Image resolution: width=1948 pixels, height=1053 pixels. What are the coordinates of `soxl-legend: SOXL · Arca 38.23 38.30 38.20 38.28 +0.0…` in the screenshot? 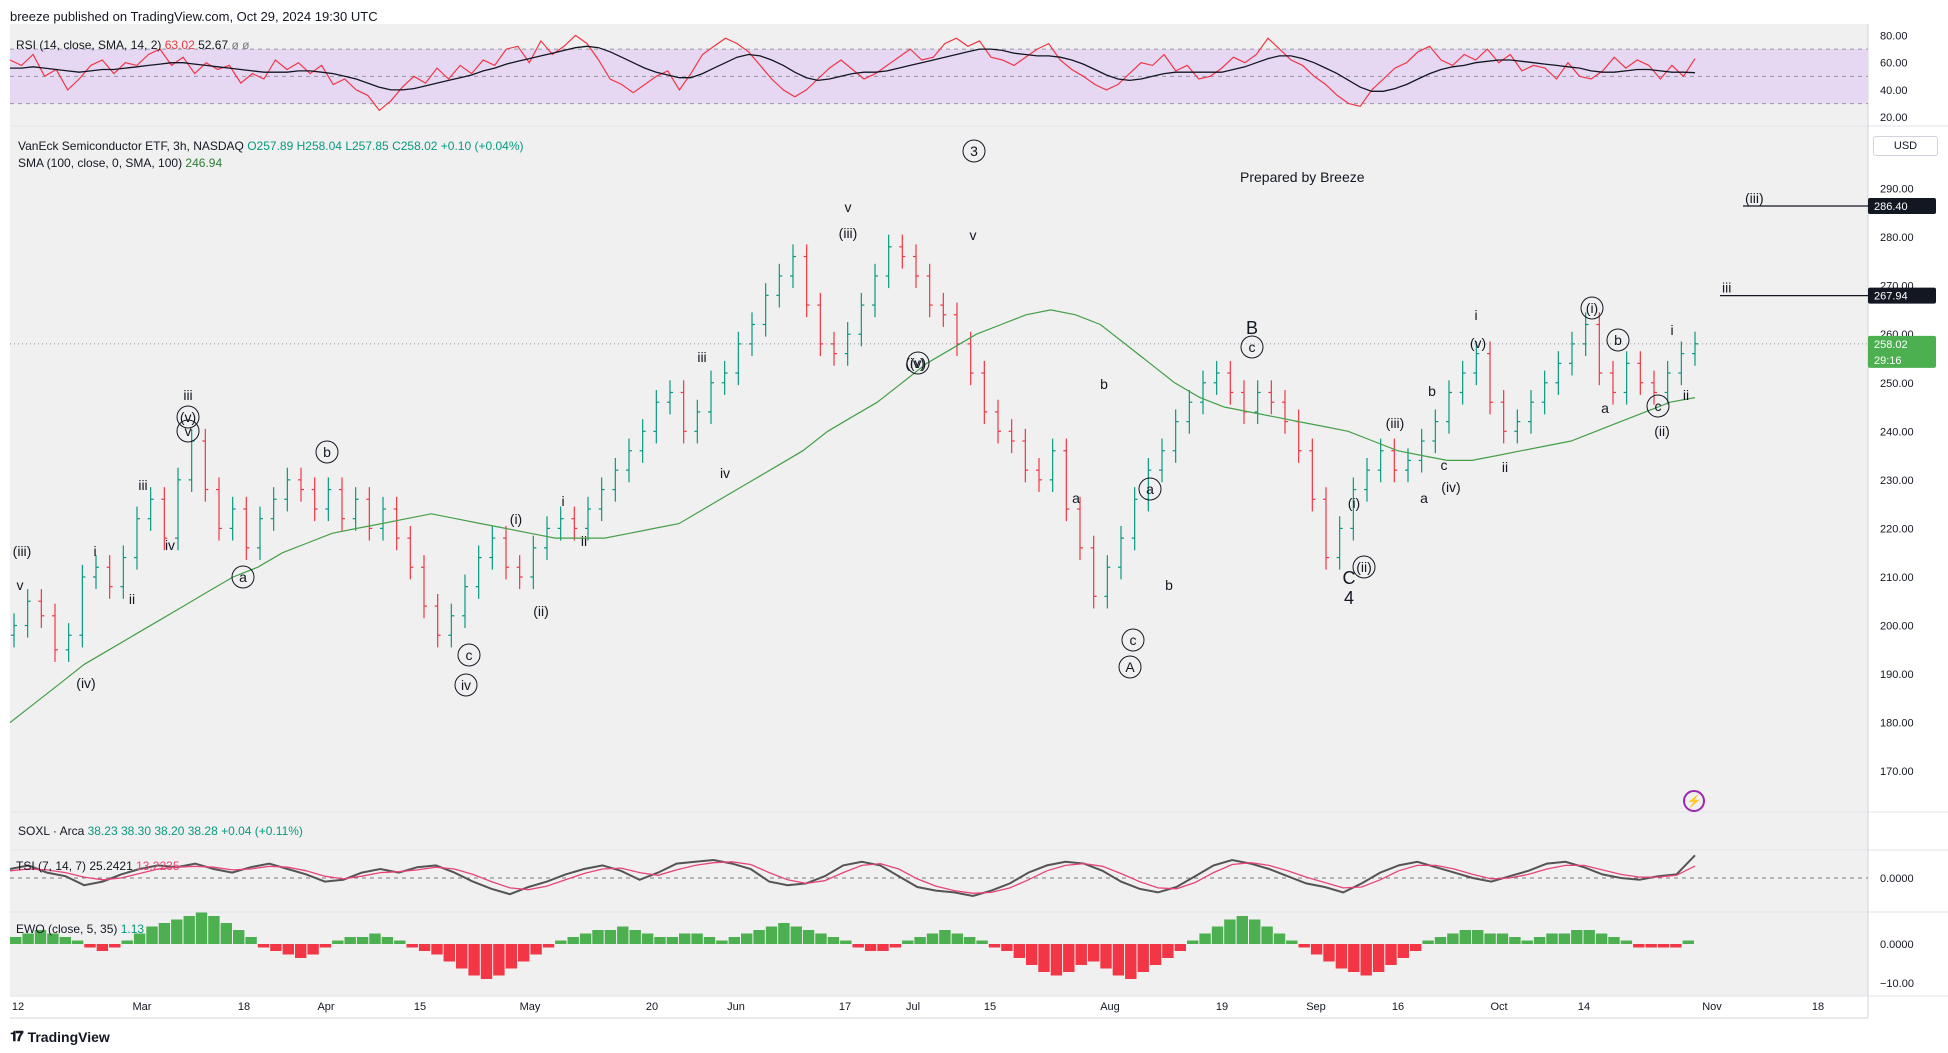 It's located at (160, 831).